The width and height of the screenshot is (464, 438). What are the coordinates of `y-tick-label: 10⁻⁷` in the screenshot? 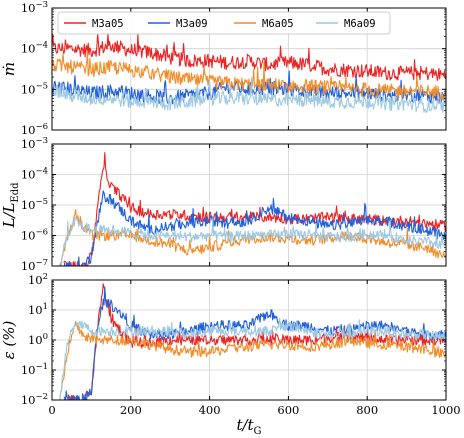 It's located at (34, 265).